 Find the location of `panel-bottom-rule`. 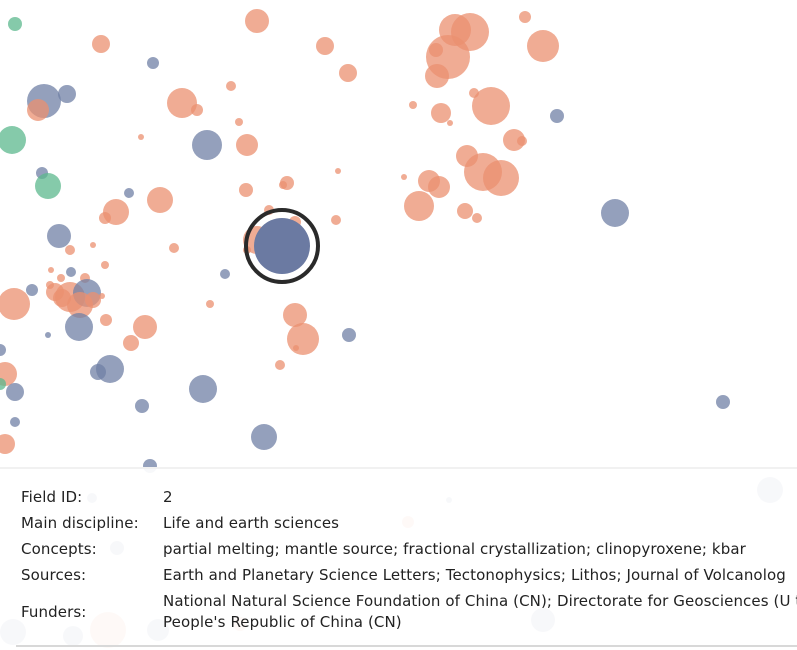

panel-bottom-rule is located at coordinates (406, 646).